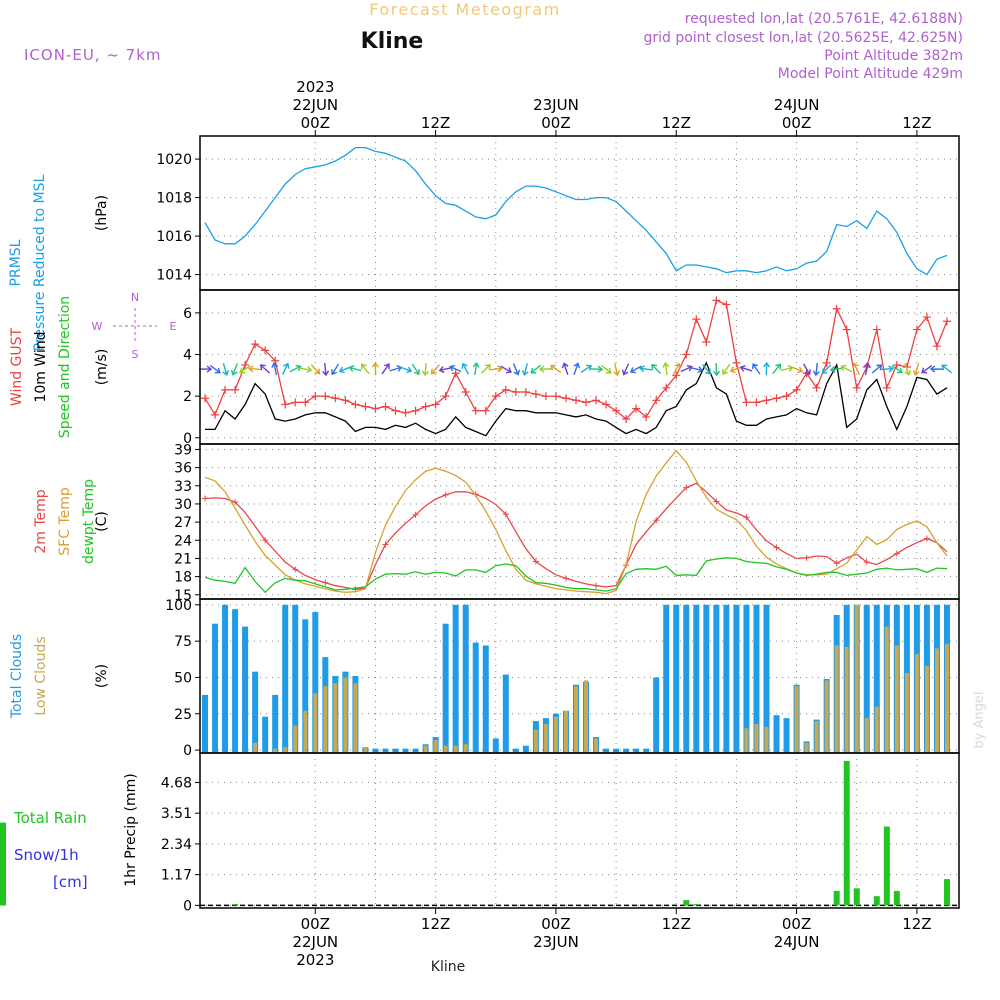  What do you see at coordinates (46, 855) in the screenshot?
I see `precip-legend-label: Snow/1h` at bounding box center [46, 855].